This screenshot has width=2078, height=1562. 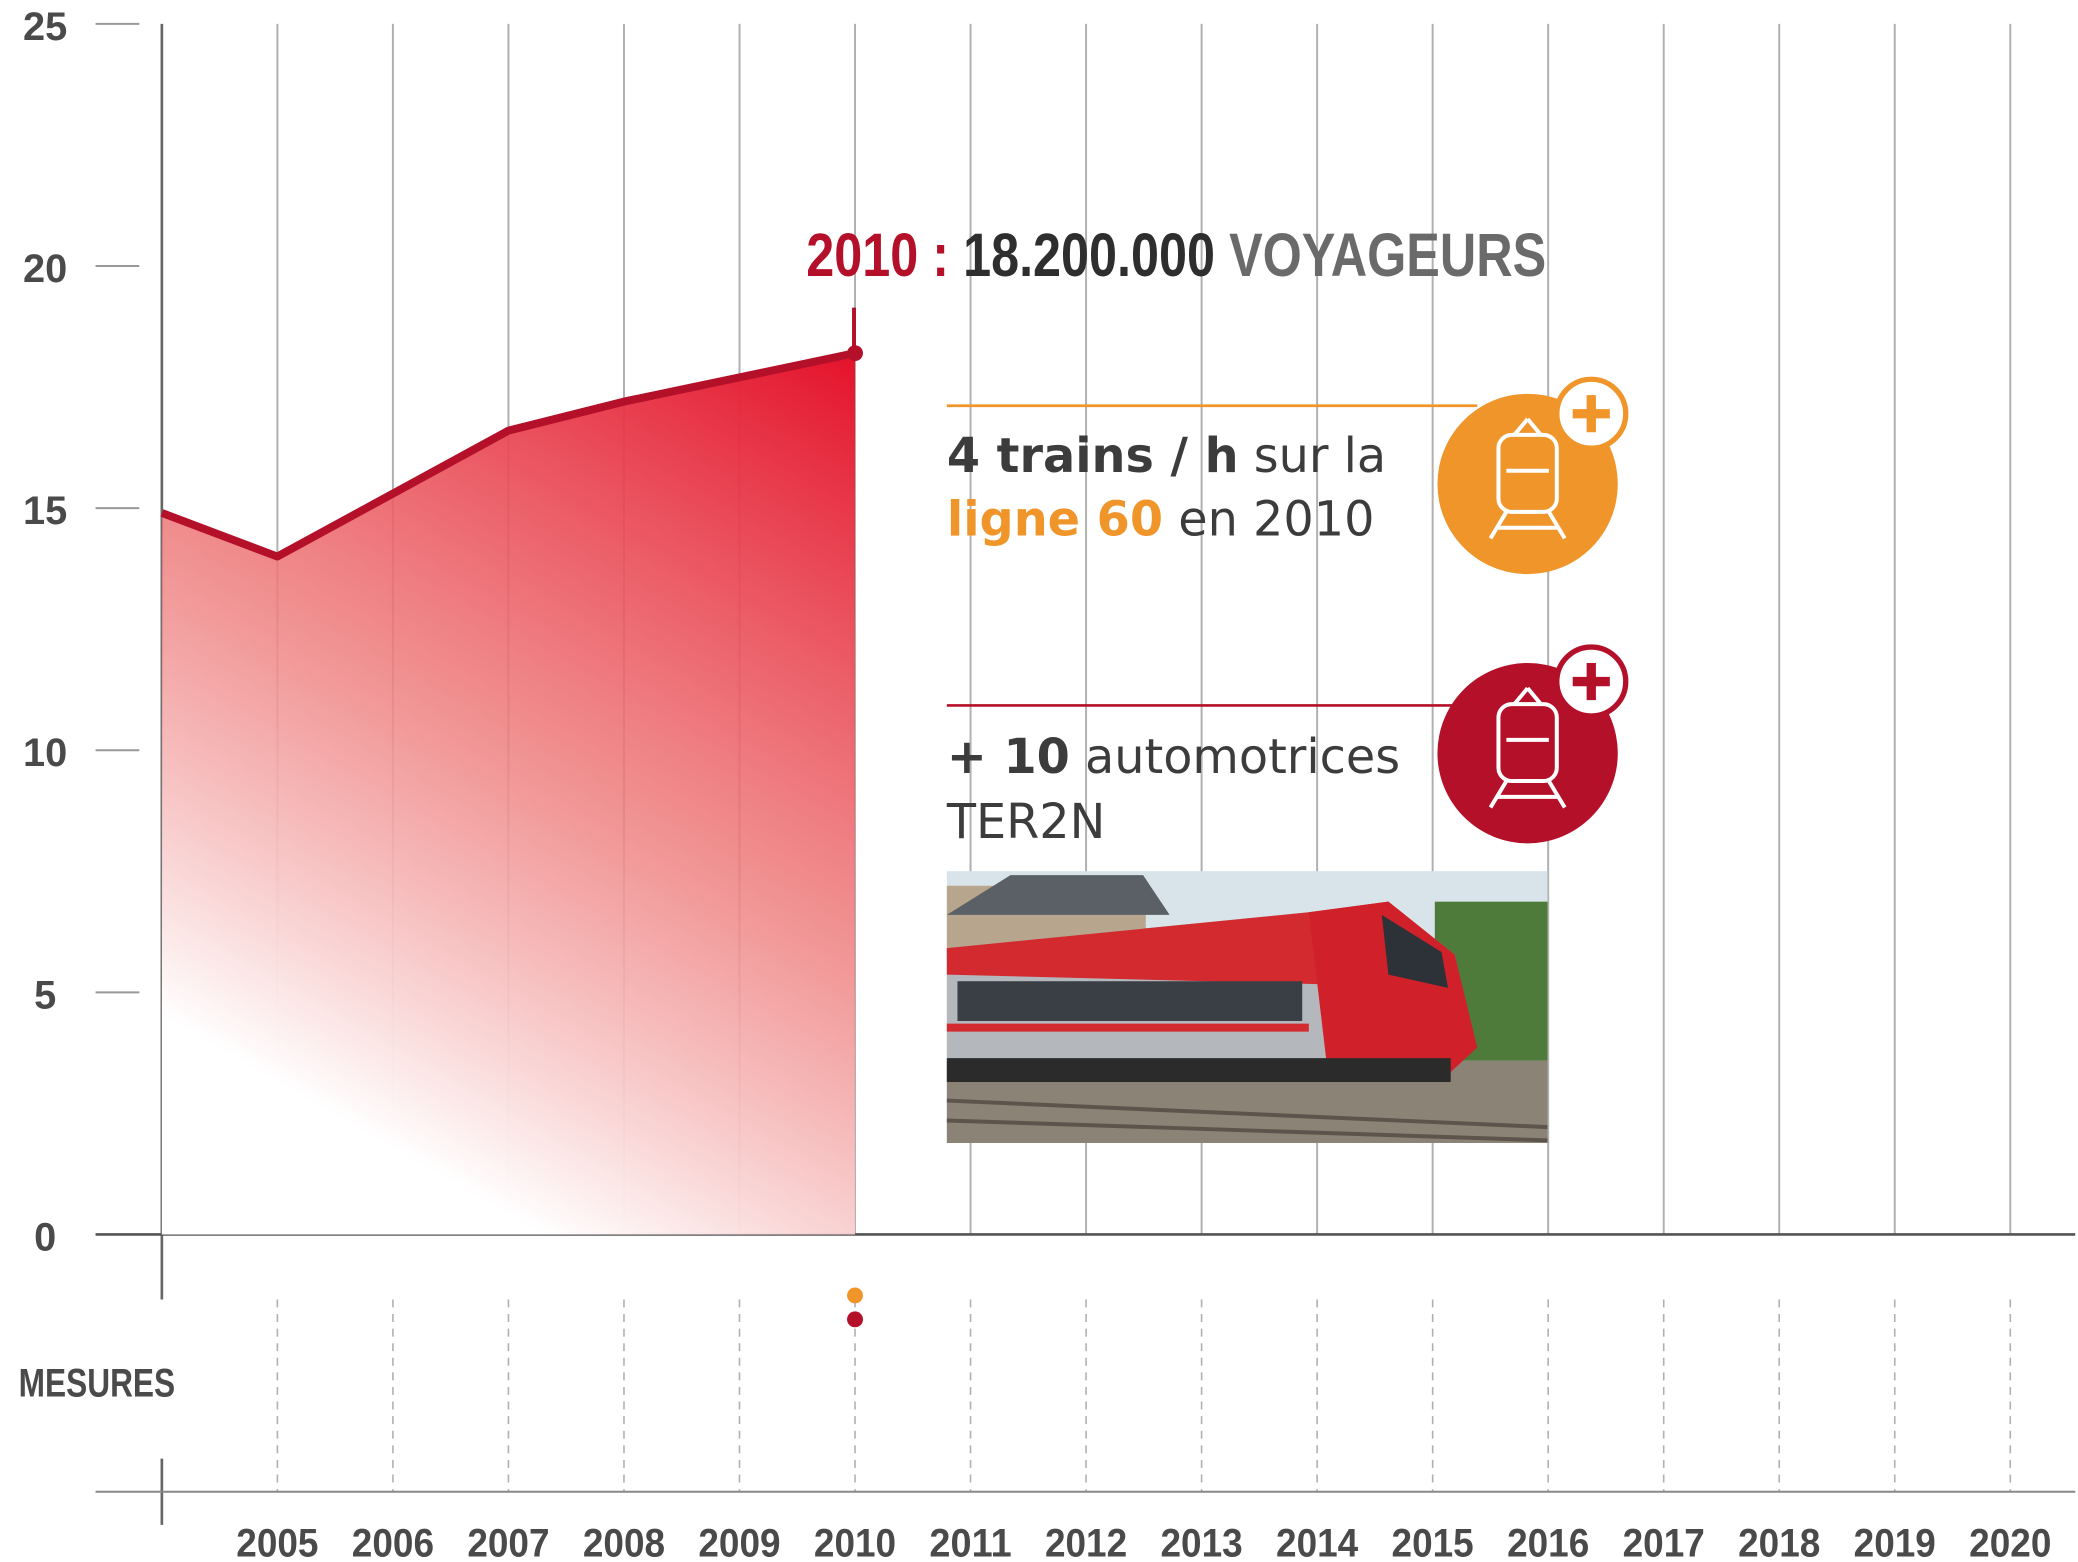 What do you see at coordinates (1433, 1542) in the screenshot?
I see `x-tick-label: 2015` at bounding box center [1433, 1542].